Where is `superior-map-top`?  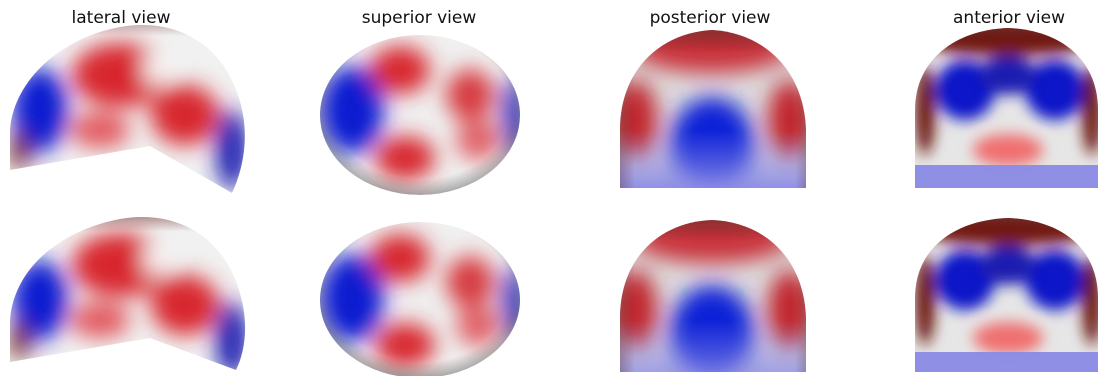
superior-map-top is located at coordinates (420, 115).